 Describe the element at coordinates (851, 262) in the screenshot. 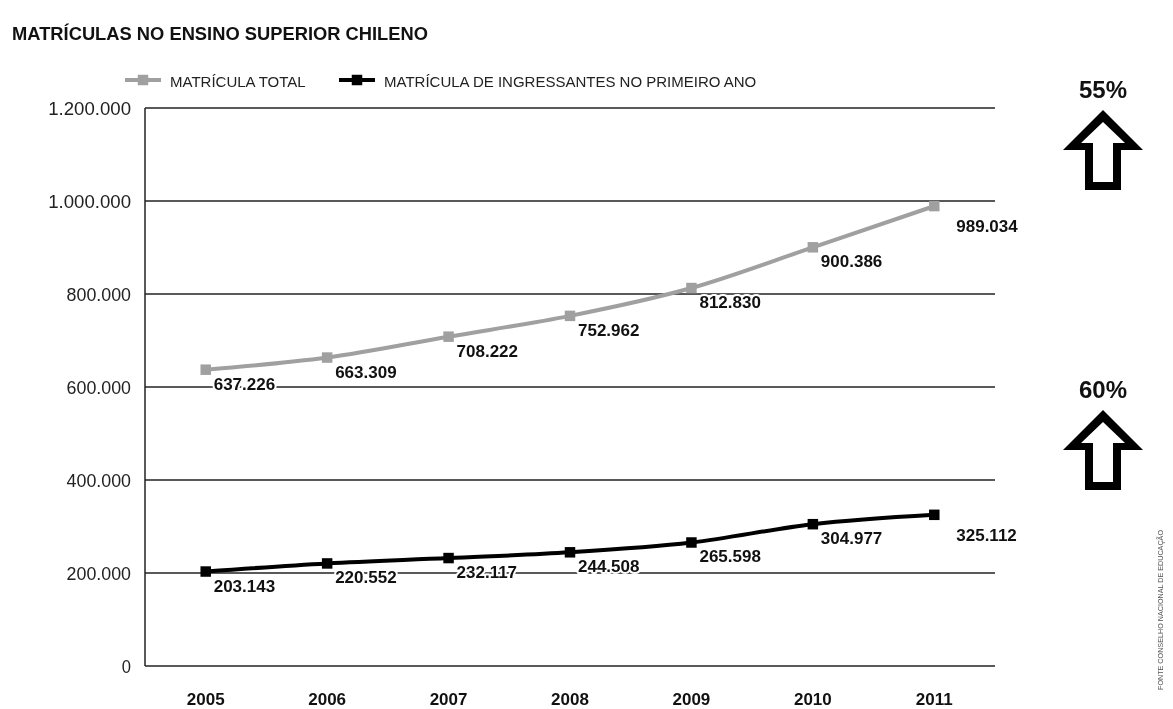

I see `data-label: 900.386` at that location.